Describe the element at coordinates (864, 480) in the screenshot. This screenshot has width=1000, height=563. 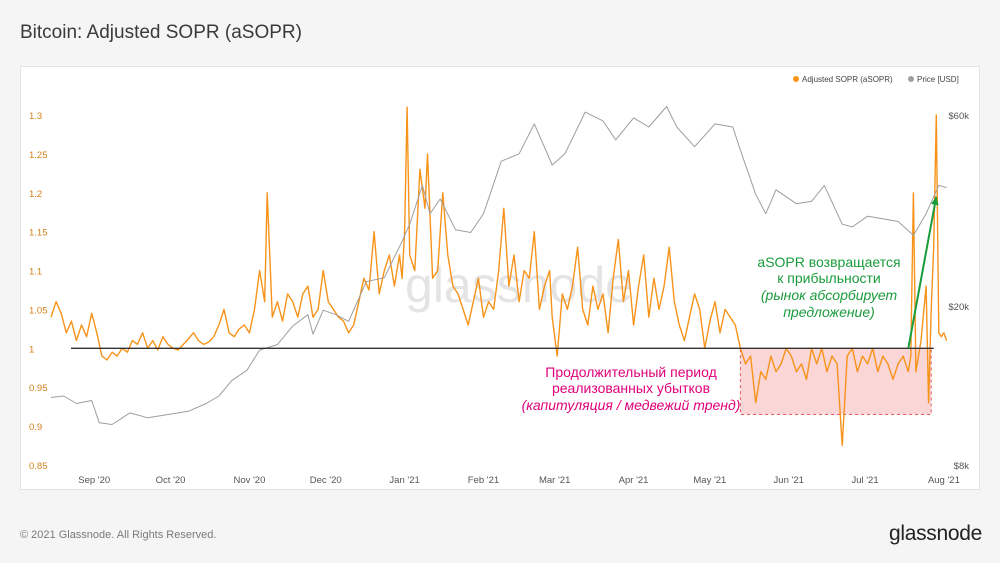
I see `x-tick-label: Jul '21` at that location.